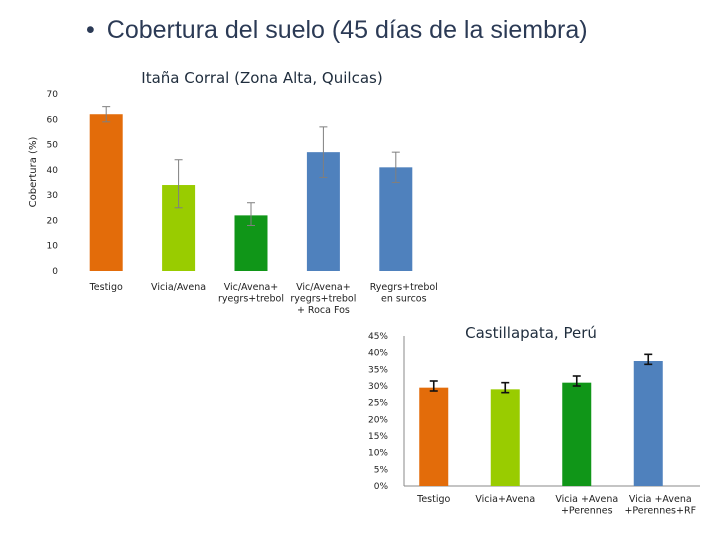 The width and height of the screenshot is (720, 540). I want to click on chart1-category-label: Vic/Avena+ ryegrs+trebol, so click(251, 293).